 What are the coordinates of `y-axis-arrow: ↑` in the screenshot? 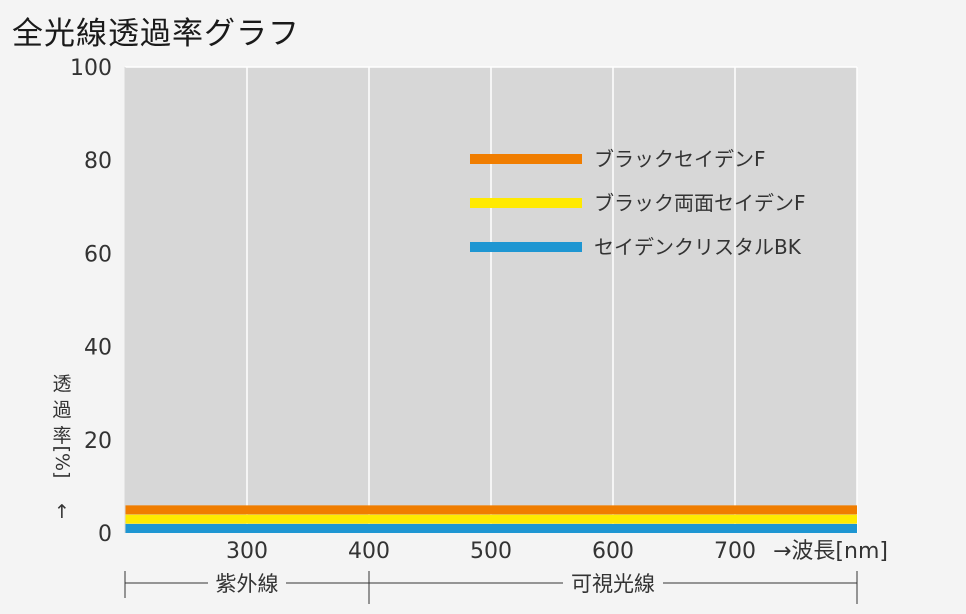 It's located at (62, 512).